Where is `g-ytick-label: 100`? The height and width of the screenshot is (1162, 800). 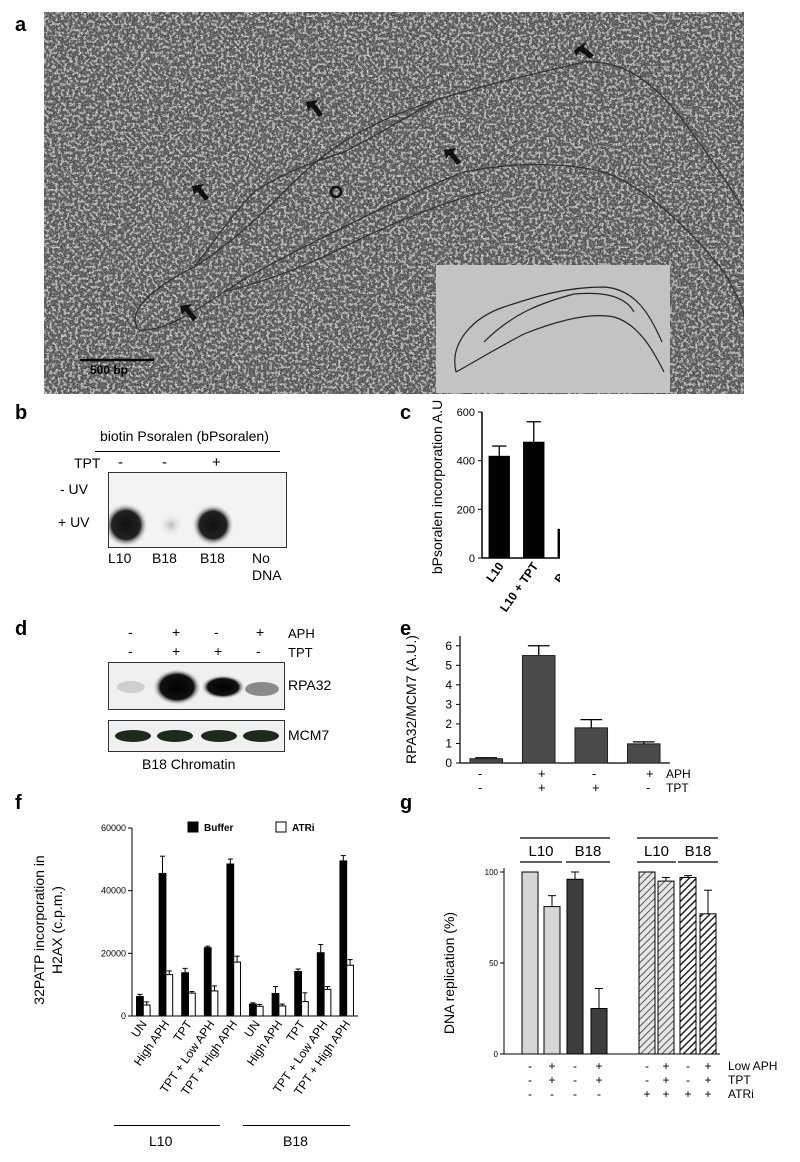 g-ytick-label: 100 is located at coordinates (492, 872).